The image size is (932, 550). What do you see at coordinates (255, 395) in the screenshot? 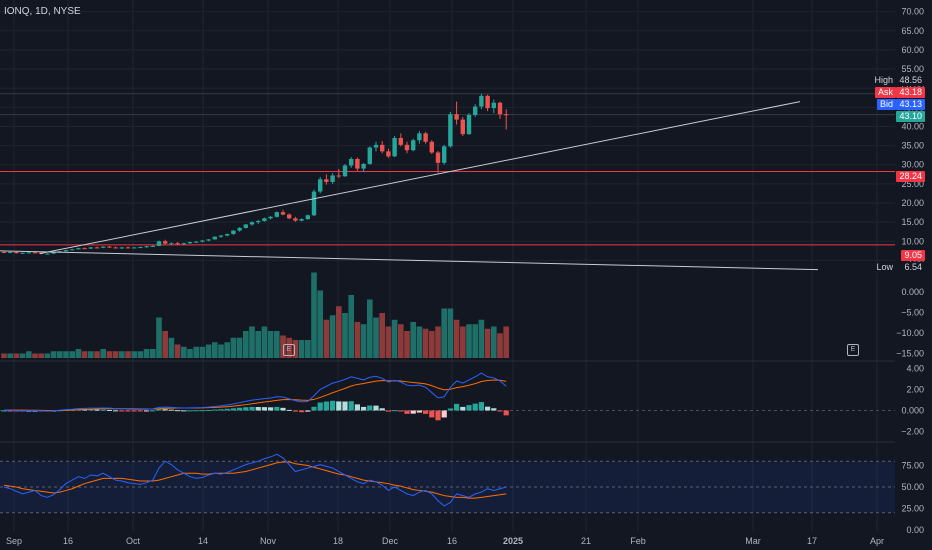
I see `macd-signal-line` at bounding box center [255, 395].